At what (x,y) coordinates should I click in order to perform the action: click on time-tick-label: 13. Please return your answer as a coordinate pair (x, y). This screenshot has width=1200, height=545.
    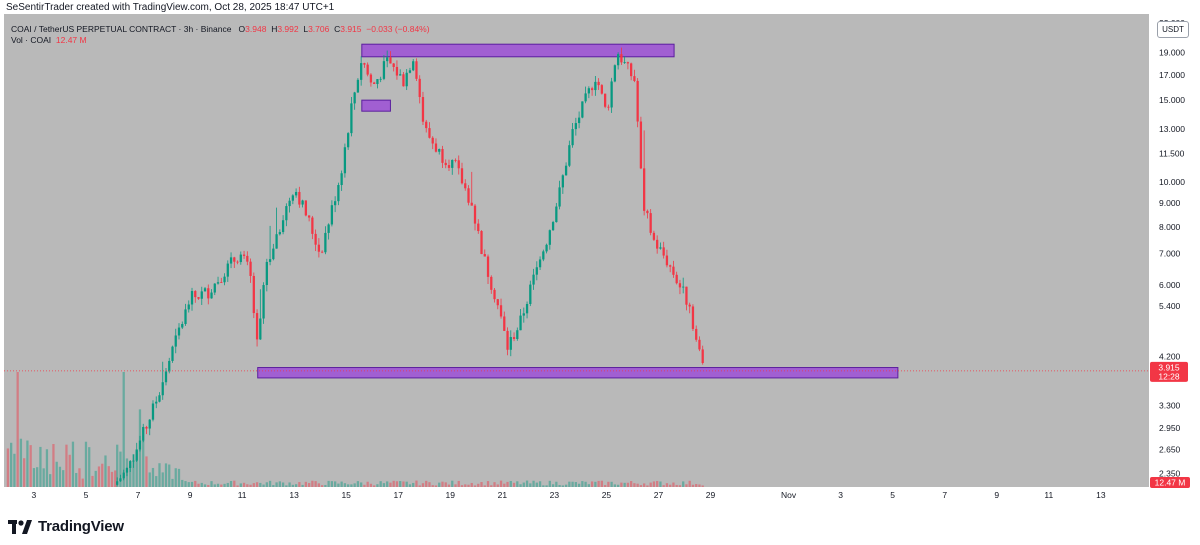
    Looking at the image, I should click on (1101, 495).